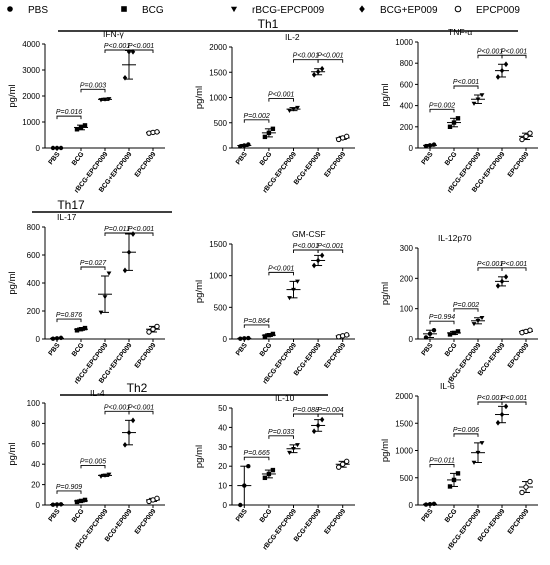 This screenshot has height=565, width=550. I want to click on p-value-label: P=0.002, so click(442, 105).